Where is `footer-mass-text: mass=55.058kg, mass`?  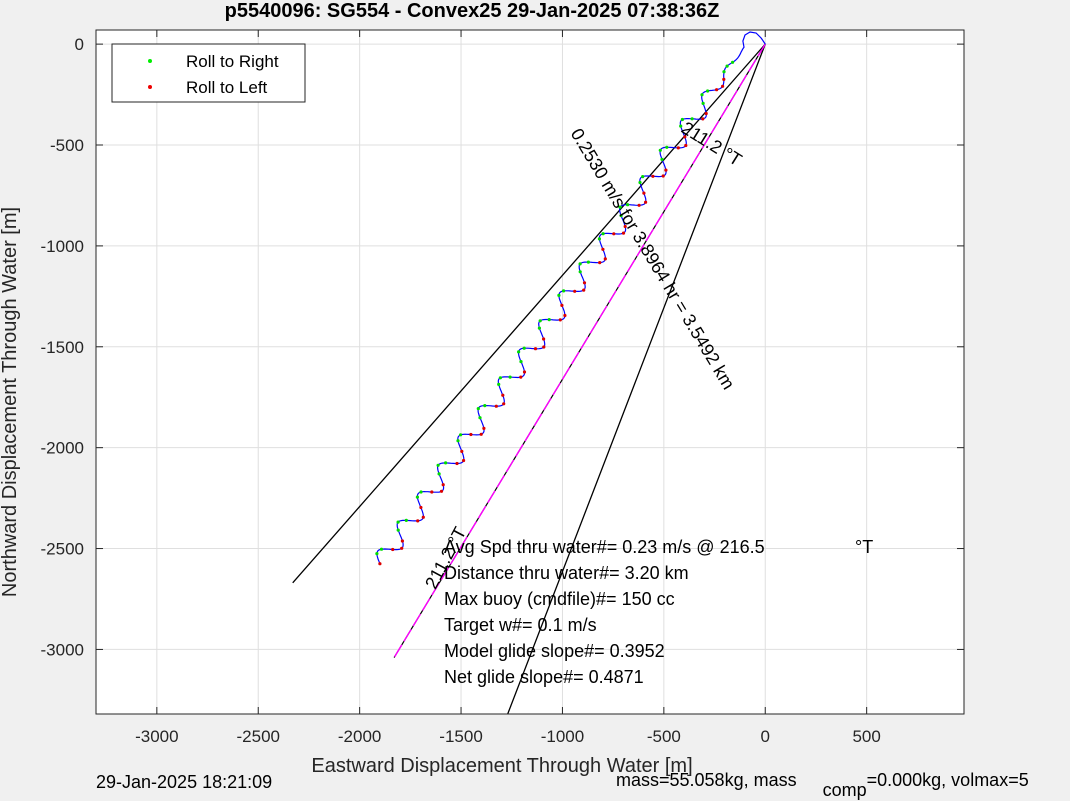
footer-mass-text: mass=55.058kg, mass is located at coordinates (706, 780).